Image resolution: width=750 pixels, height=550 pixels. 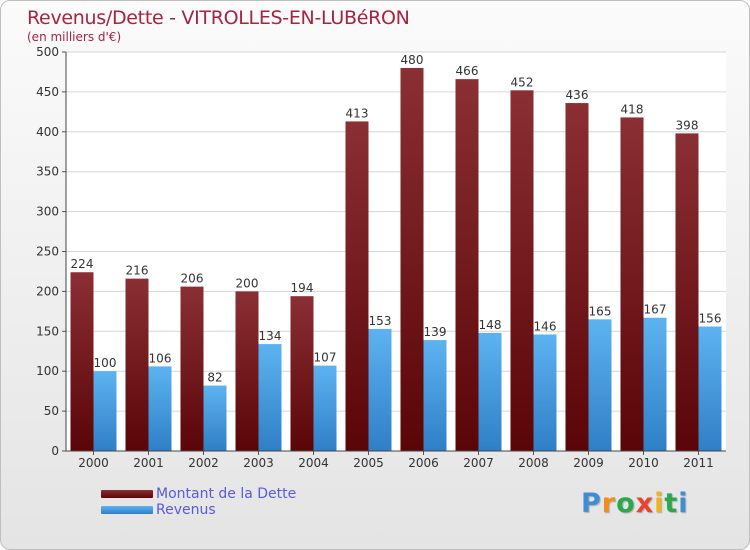 I want to click on y-tick-label: 50, so click(x=51, y=411).